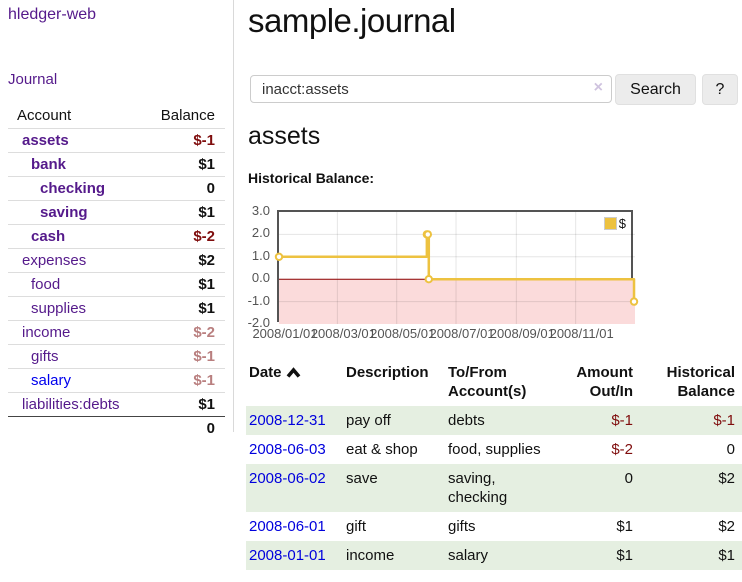  What do you see at coordinates (71, 404) in the screenshot?
I see `account-link: liabilities:debts` at bounding box center [71, 404].